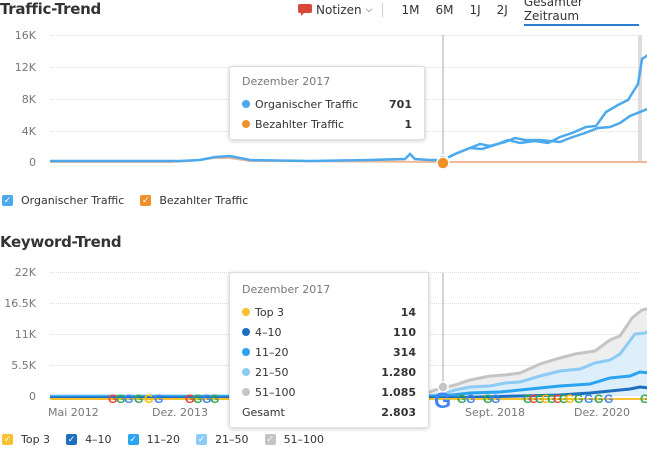 This screenshot has height=451, width=647. I want to click on legend-21-50: ✓ 21–50, so click(222, 439).